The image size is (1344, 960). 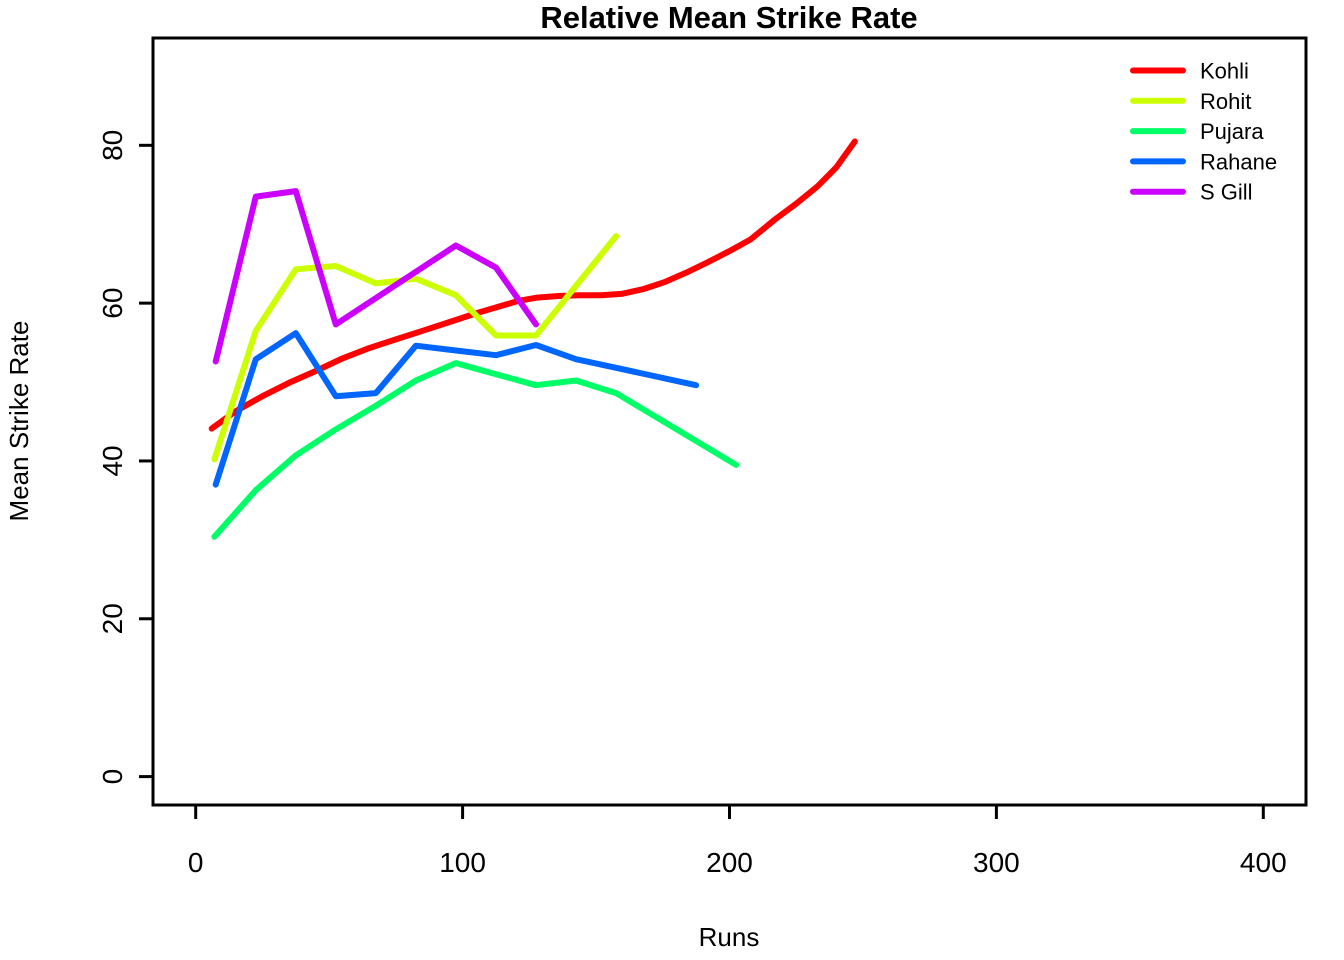 I want to click on series-line-pujara, so click(x=475, y=450).